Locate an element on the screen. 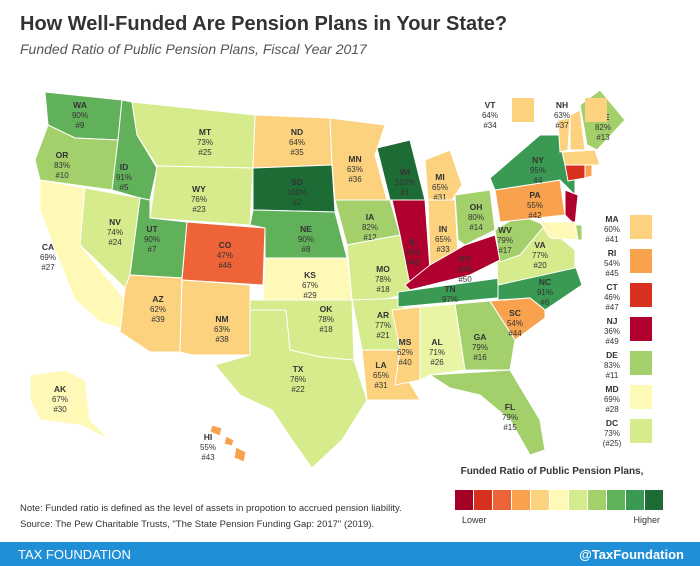 The image size is (700, 566). state-abbr: KY is located at coordinates (465, 259).